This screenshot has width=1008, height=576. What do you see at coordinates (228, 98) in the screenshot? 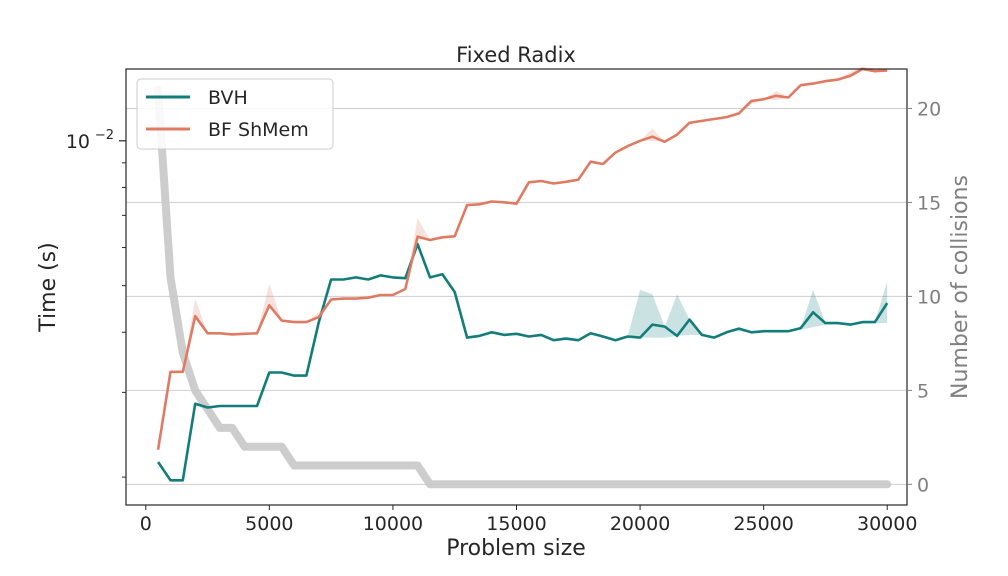
I see `legend-label-bvh: BVH` at bounding box center [228, 98].